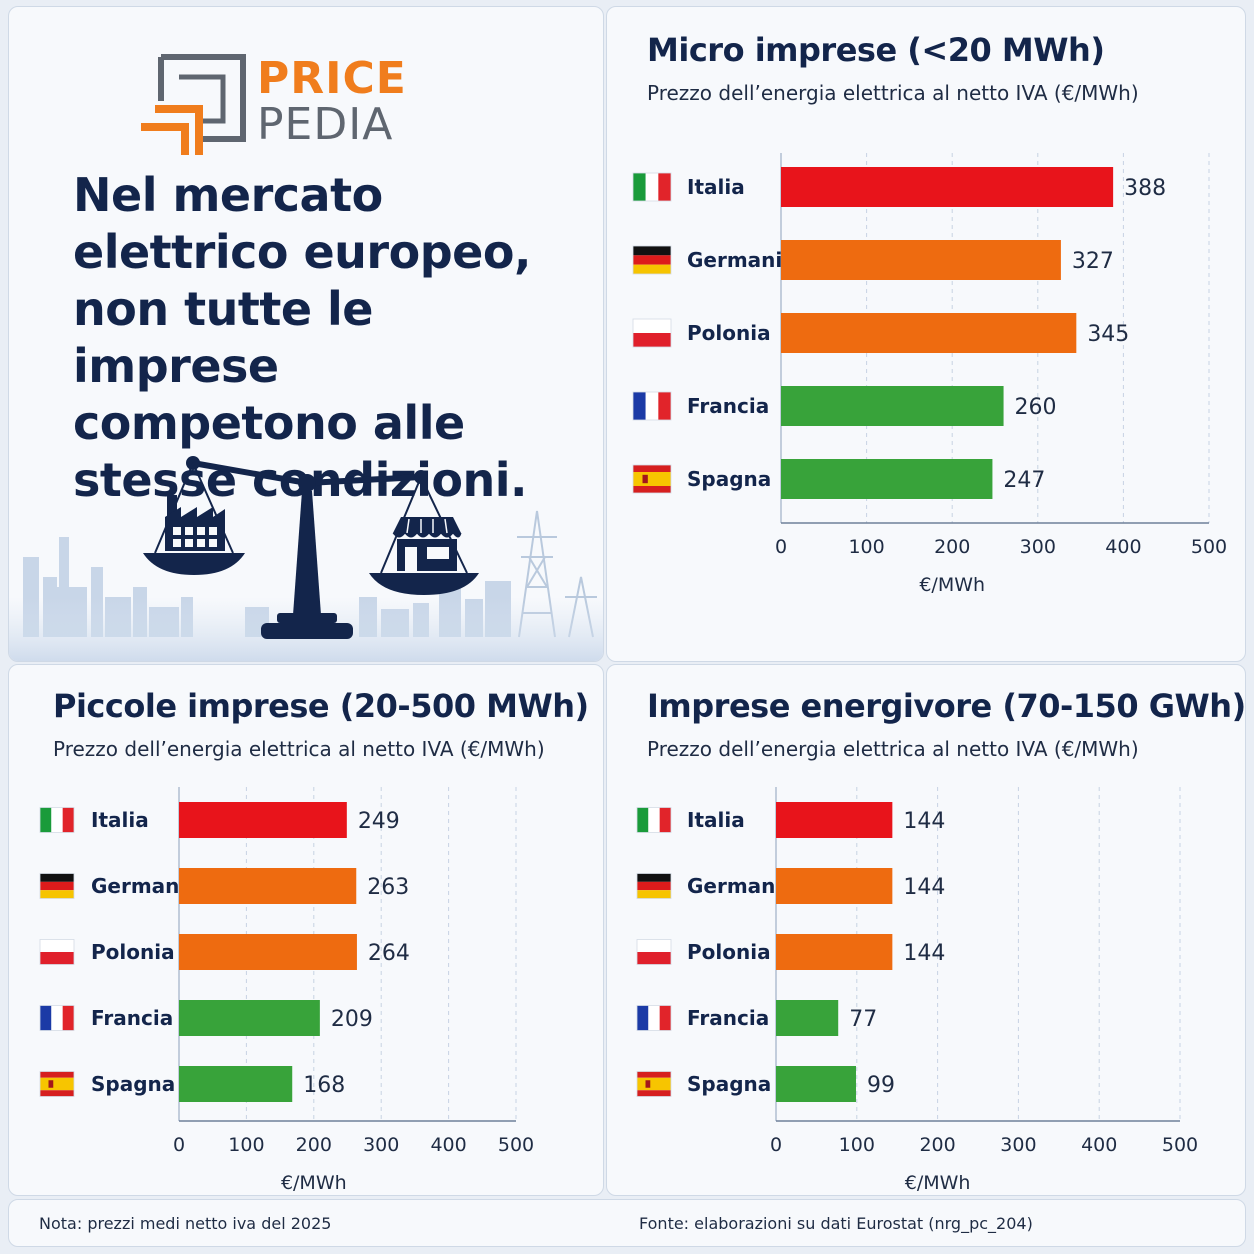 The width and height of the screenshot is (1254, 1254). Describe the element at coordinates (1036, 407) in the screenshot. I see `value-label: 260` at that location.